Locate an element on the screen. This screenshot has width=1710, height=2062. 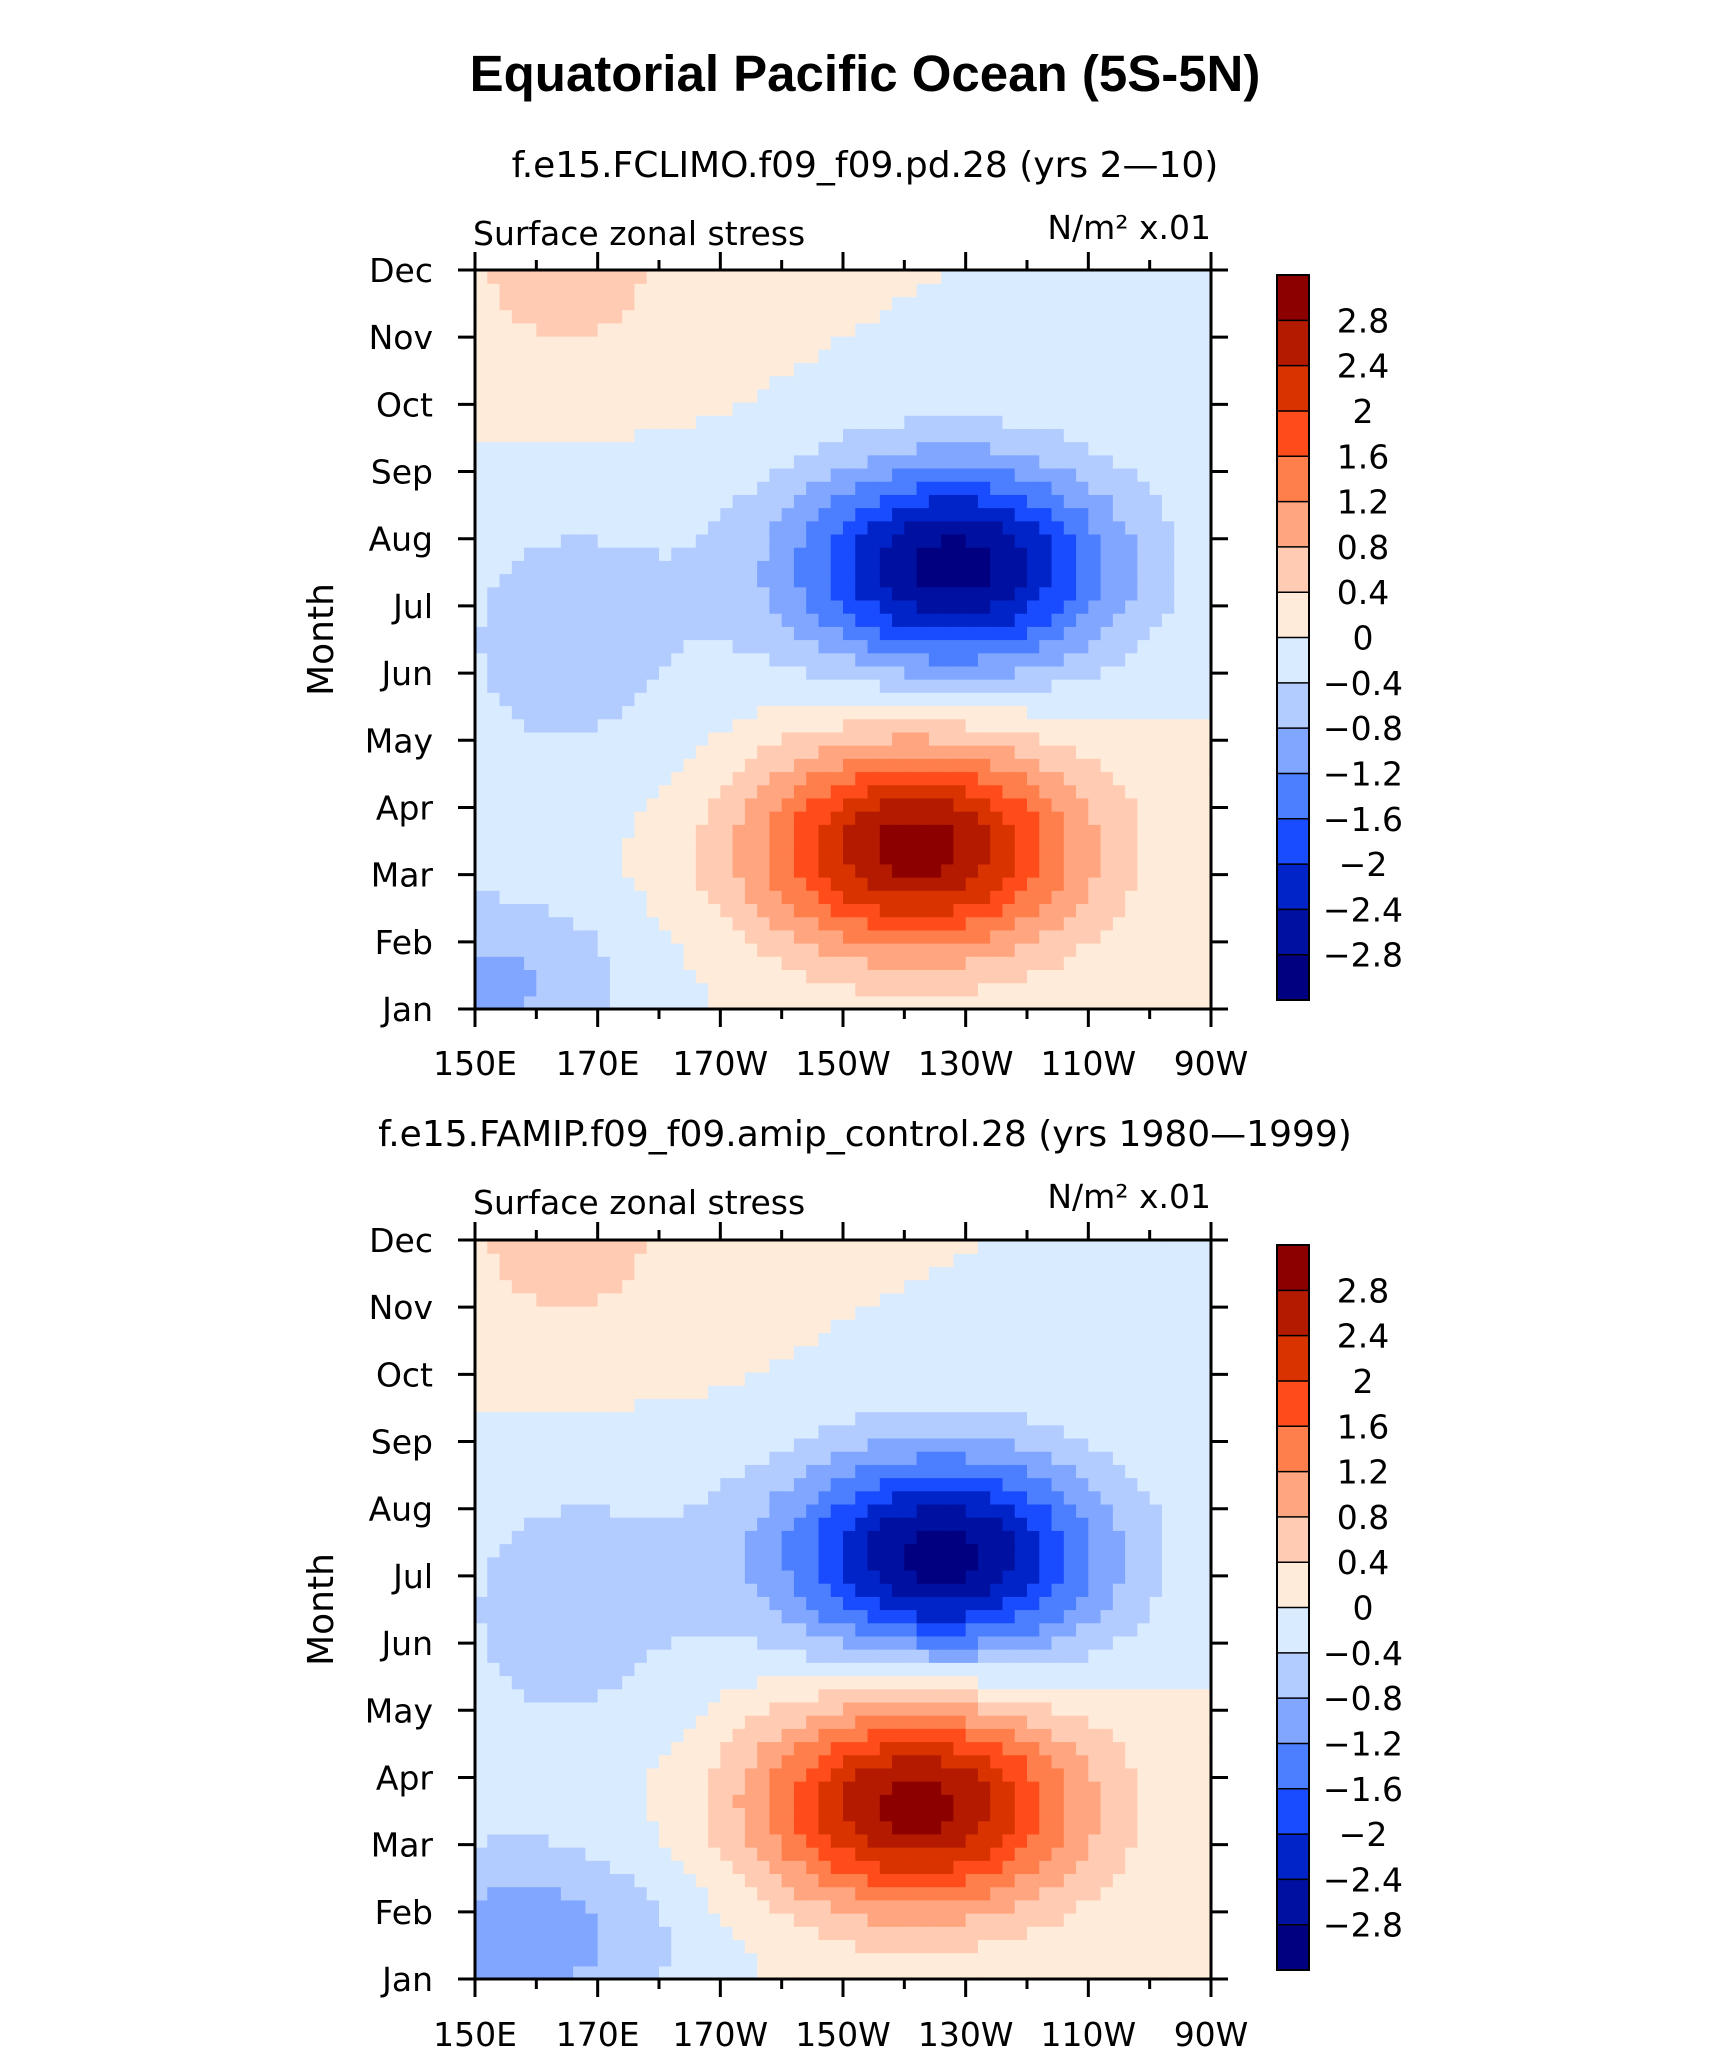
units-label: N/m² x.01 is located at coordinates (1129, 227).